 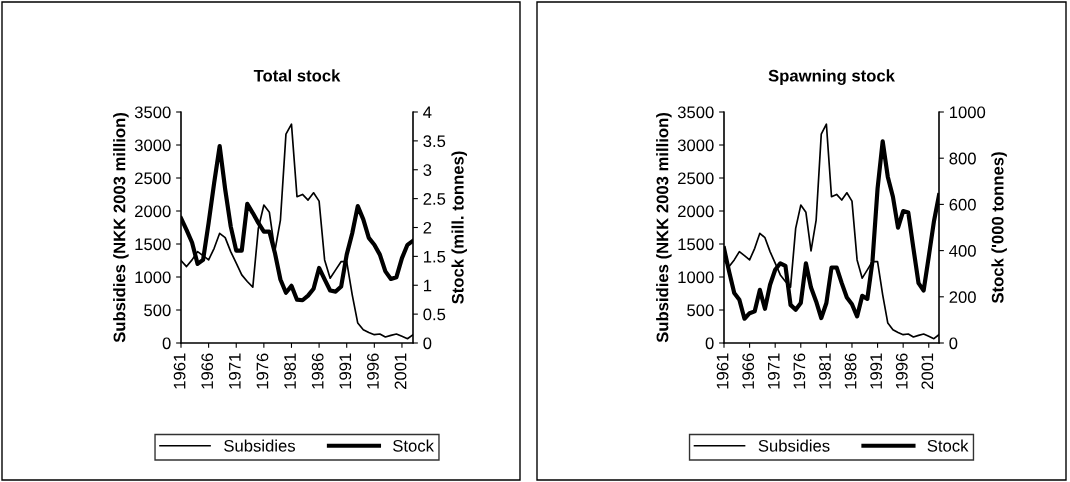 I want to click on y2-tick-label: 1, so click(x=427, y=285).